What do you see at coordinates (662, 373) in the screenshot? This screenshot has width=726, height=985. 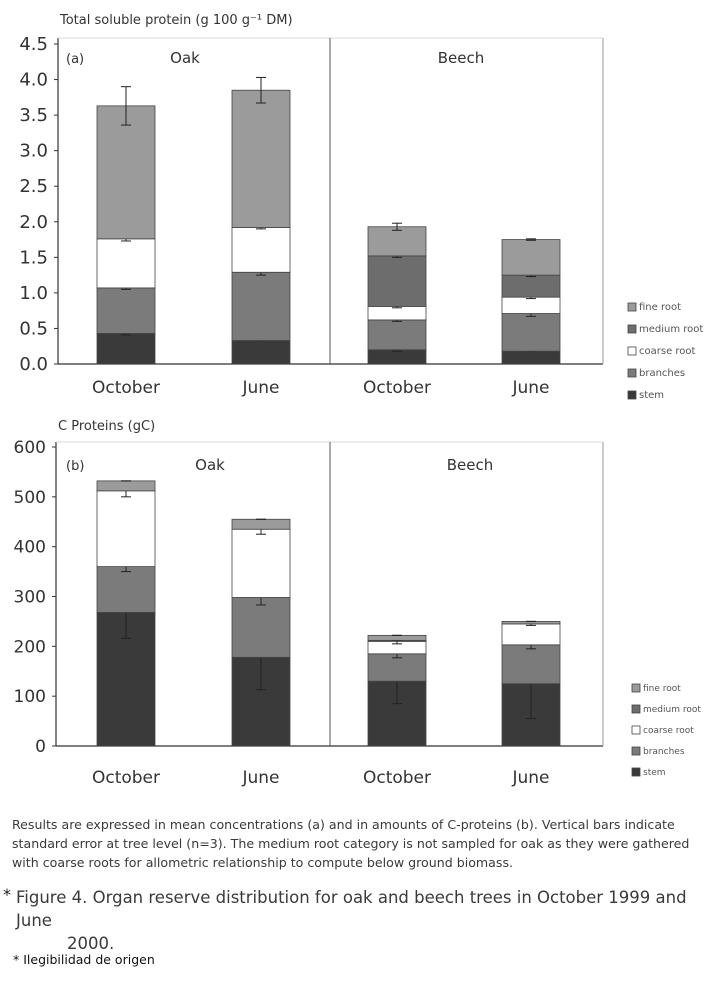 I see `panel-a-legend-label-branches: branches` at bounding box center [662, 373].